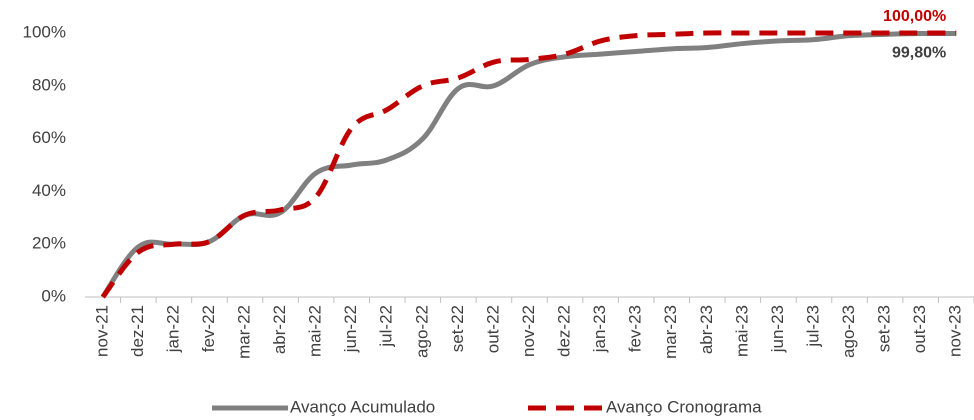 Image resolution: width=974 pixels, height=420 pixels. What do you see at coordinates (914, 16) in the screenshot?
I see `value-label: 100,00%` at bounding box center [914, 16].